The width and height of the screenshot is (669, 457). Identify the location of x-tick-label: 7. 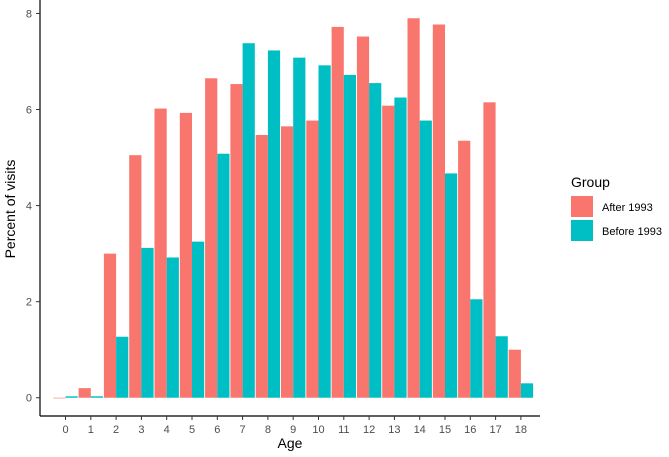
(243, 430).